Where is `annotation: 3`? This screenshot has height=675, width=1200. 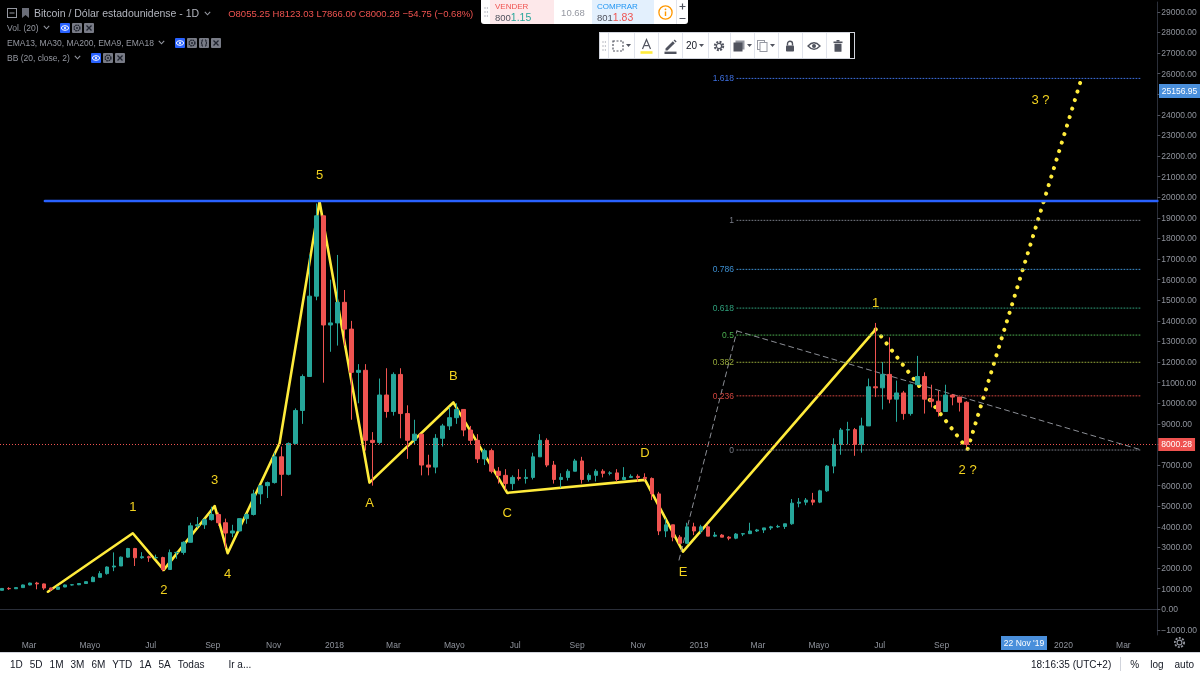
annotation: 3 is located at coordinates (215, 479).